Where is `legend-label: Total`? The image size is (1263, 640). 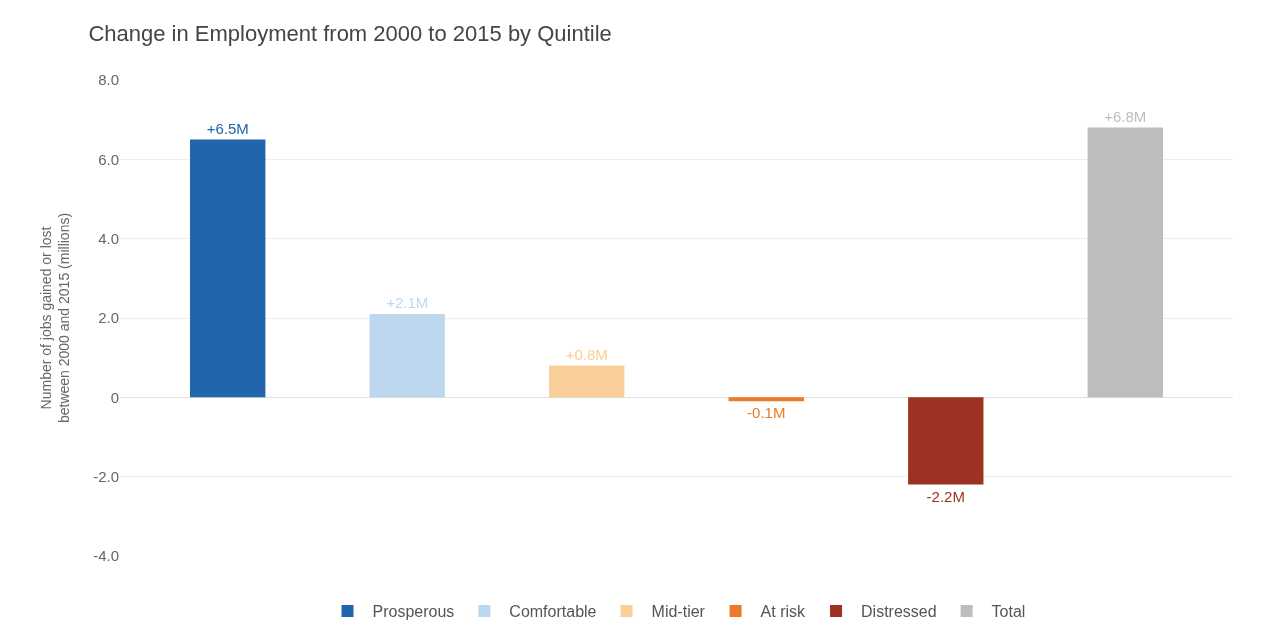 legend-label: Total is located at coordinates (1008, 612).